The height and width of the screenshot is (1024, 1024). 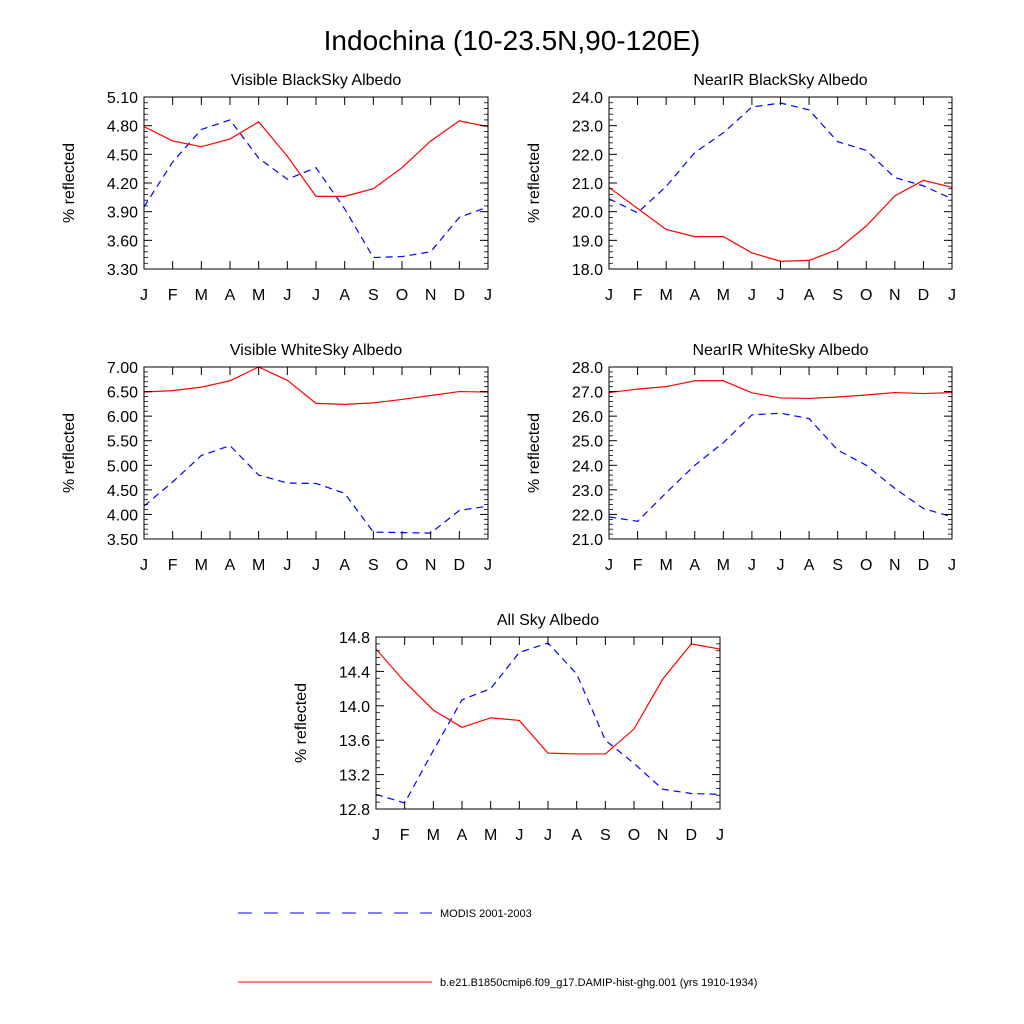 What do you see at coordinates (122, 393) in the screenshot?
I see `y-tick-label: 6.50` at bounding box center [122, 393].